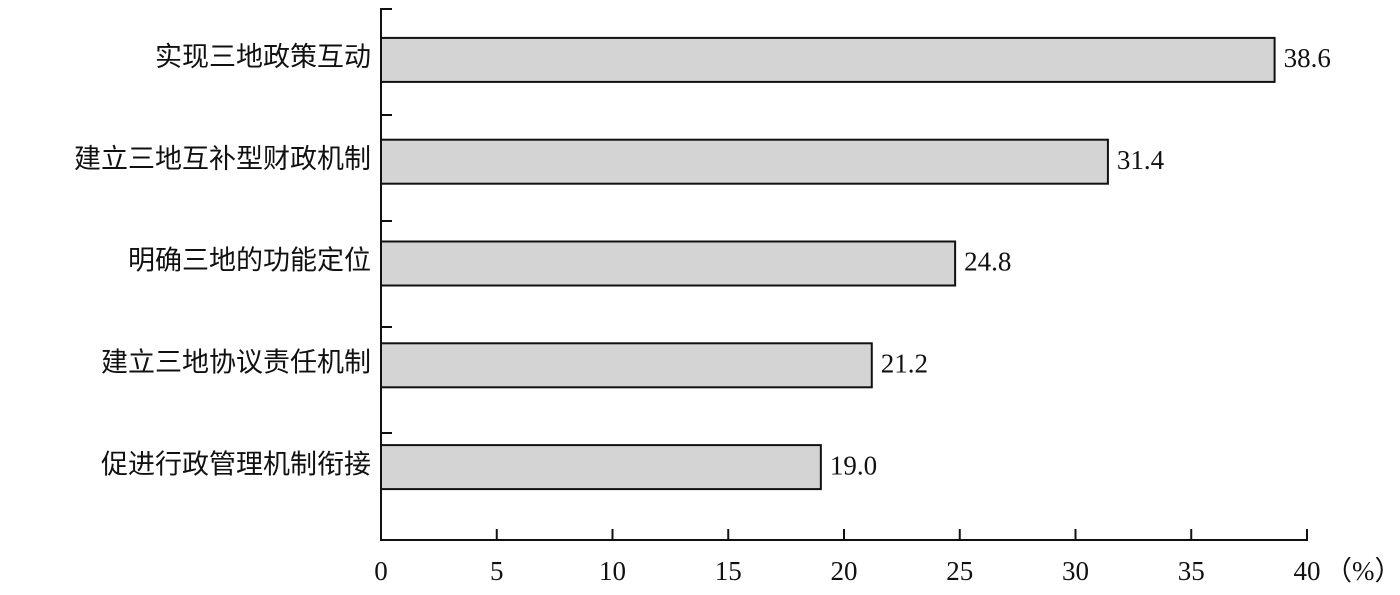  What do you see at coordinates (497, 571) in the screenshot?
I see `x-tick-label: 5` at bounding box center [497, 571].